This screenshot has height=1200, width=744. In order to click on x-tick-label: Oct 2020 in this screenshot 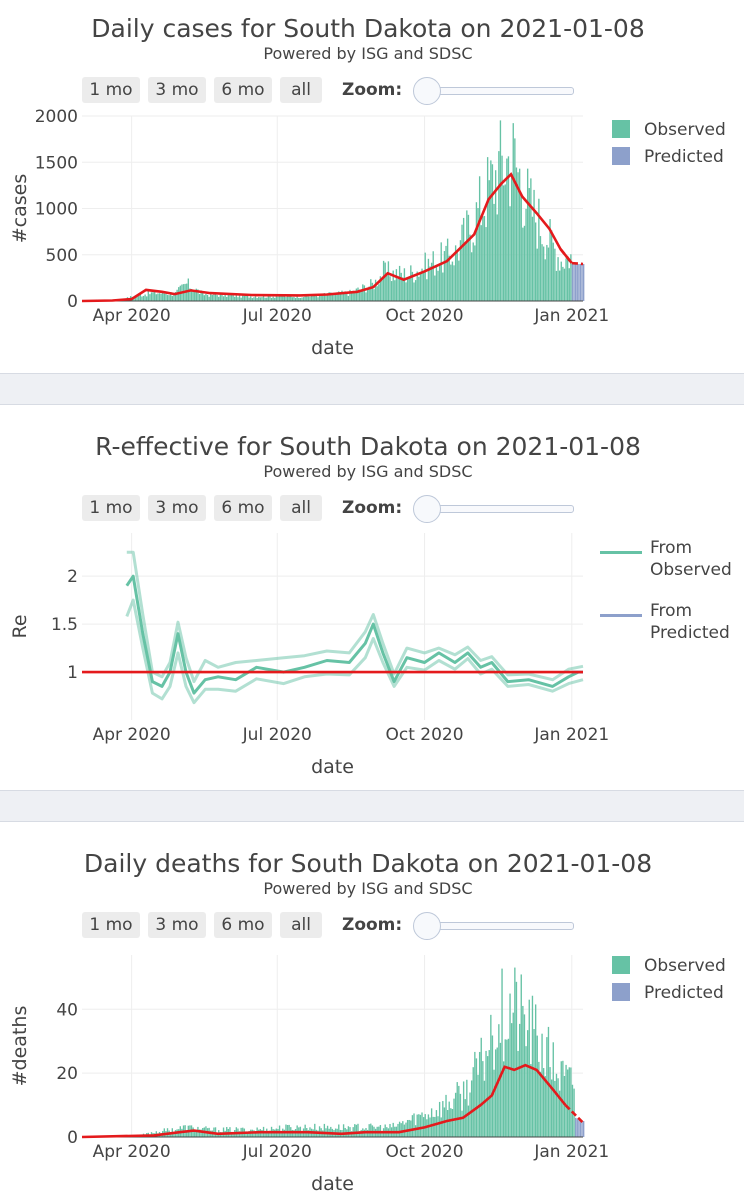, I will do `click(425, 735)`.